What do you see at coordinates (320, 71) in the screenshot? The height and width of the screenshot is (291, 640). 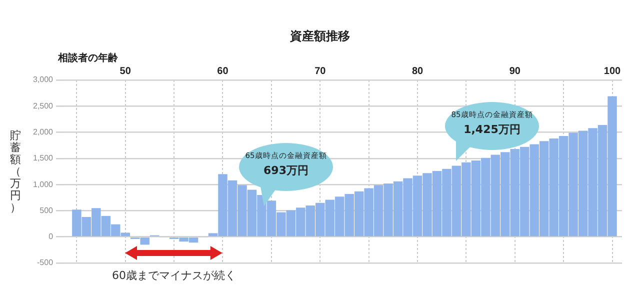 I see `x-tick-label: 70` at bounding box center [320, 71].